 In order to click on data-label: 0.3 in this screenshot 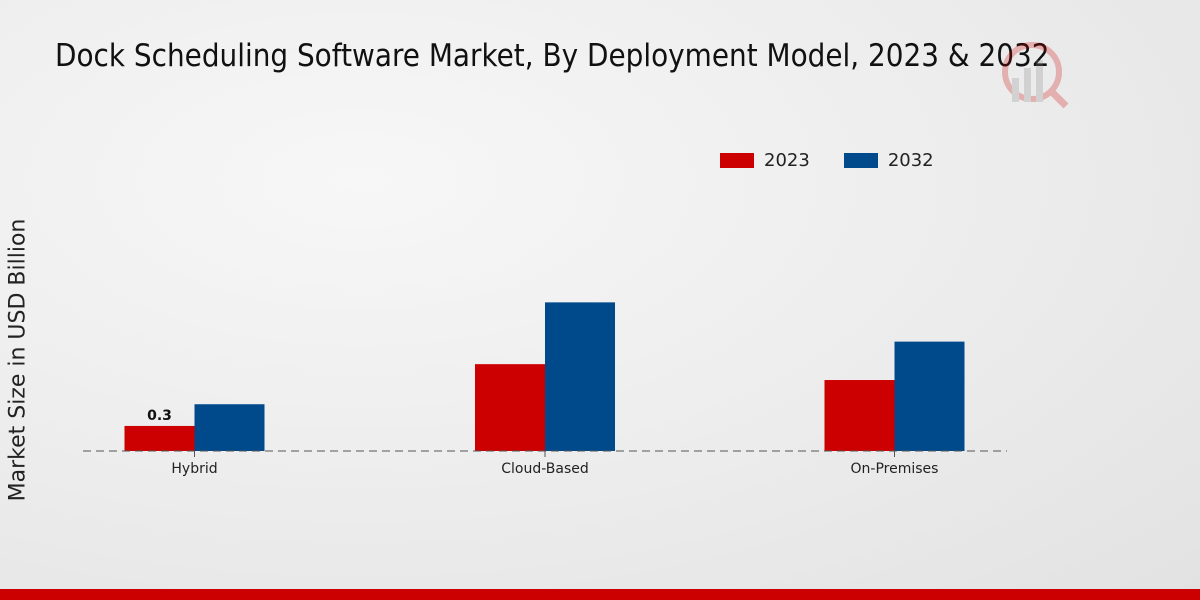, I will do `click(159, 416)`.